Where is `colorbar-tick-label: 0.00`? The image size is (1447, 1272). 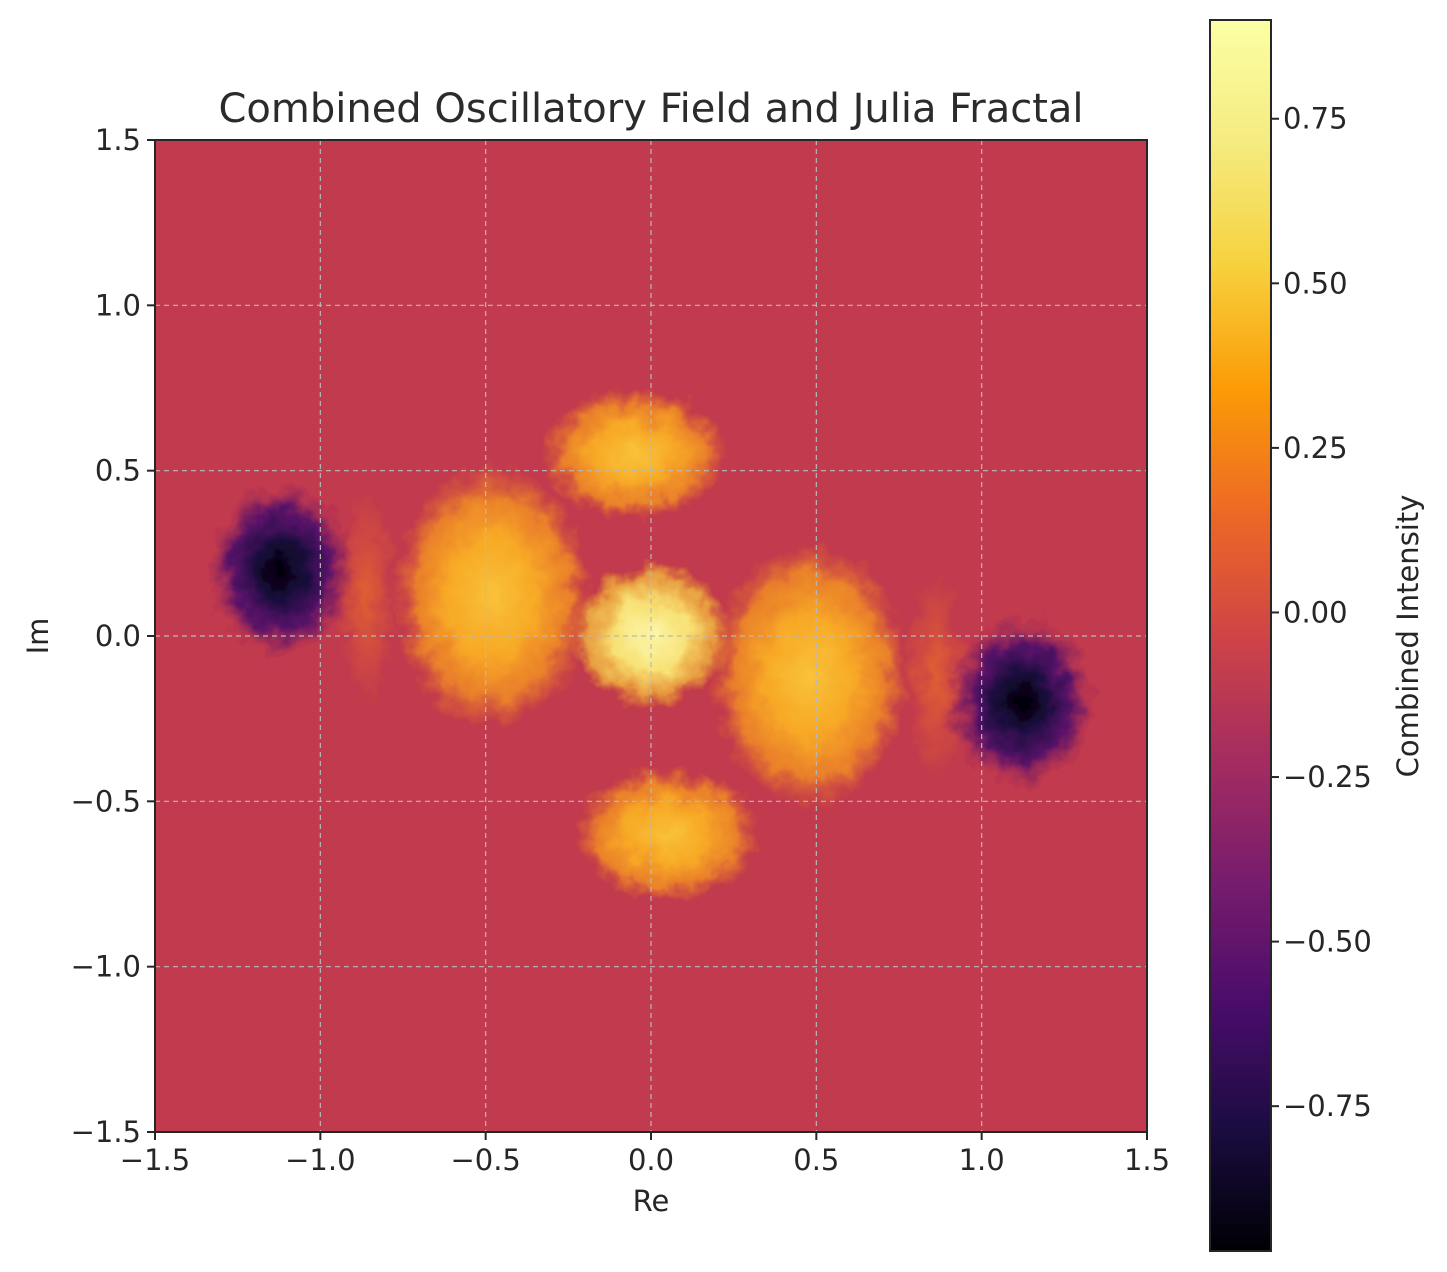 colorbar-tick-label: 0.00 is located at coordinates (1315, 612).